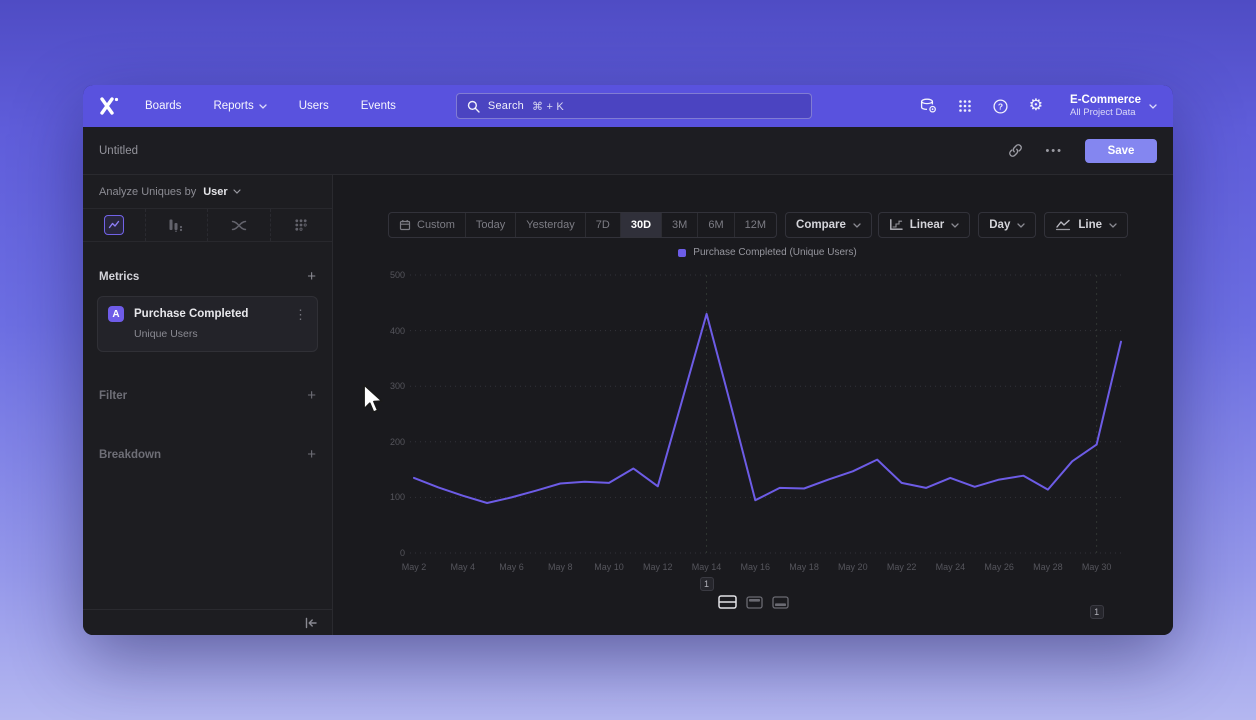  Describe the element at coordinates (1007, 225) in the screenshot. I see `interval-dropdown: Day` at that location.